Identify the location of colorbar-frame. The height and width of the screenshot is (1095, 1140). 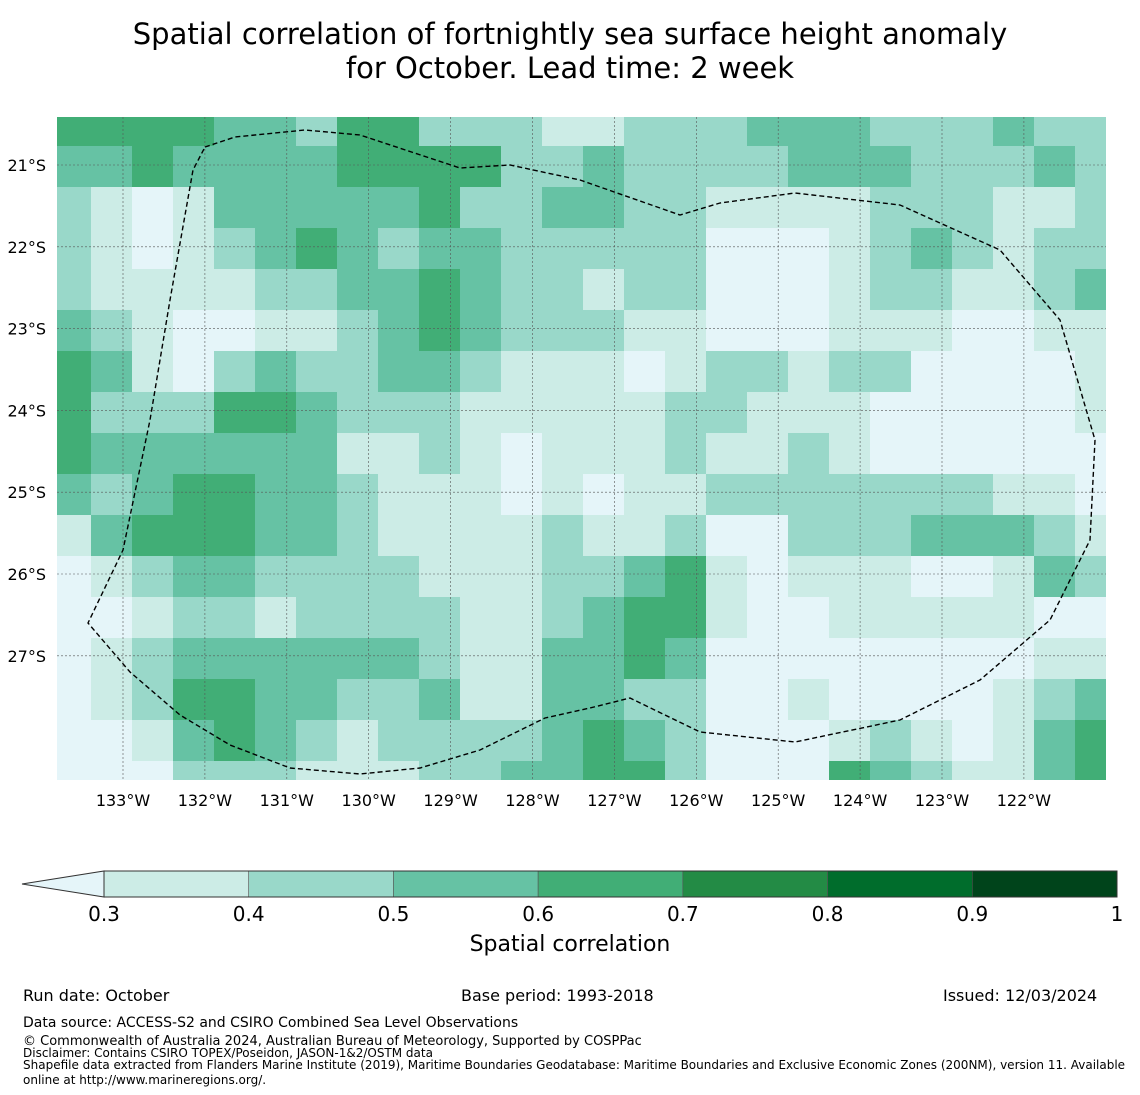
(610, 884).